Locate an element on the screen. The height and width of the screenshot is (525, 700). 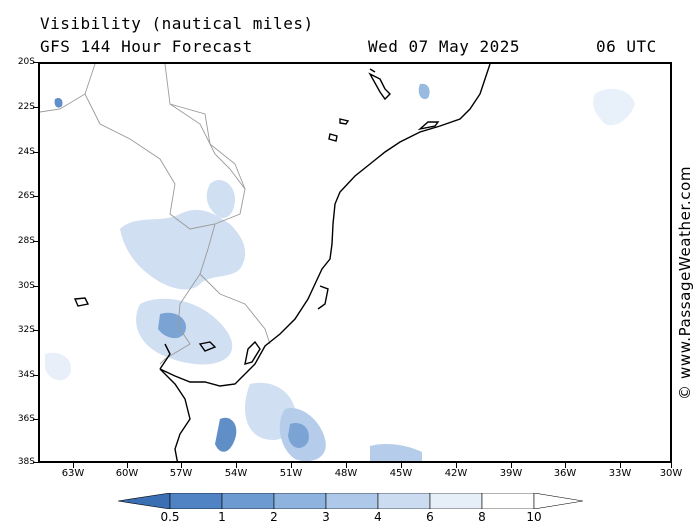
lon-label: 48W is located at coordinates (346, 473).